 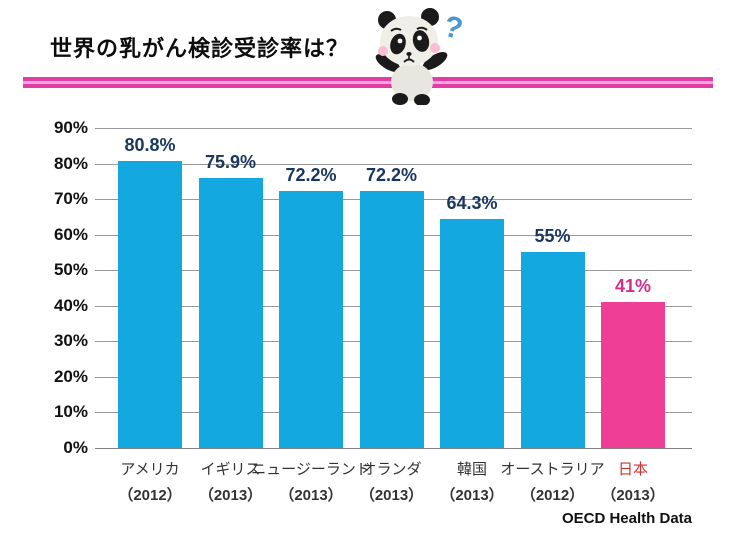 What do you see at coordinates (70, 341) in the screenshot?
I see `y-tick-label: 30%` at bounding box center [70, 341].